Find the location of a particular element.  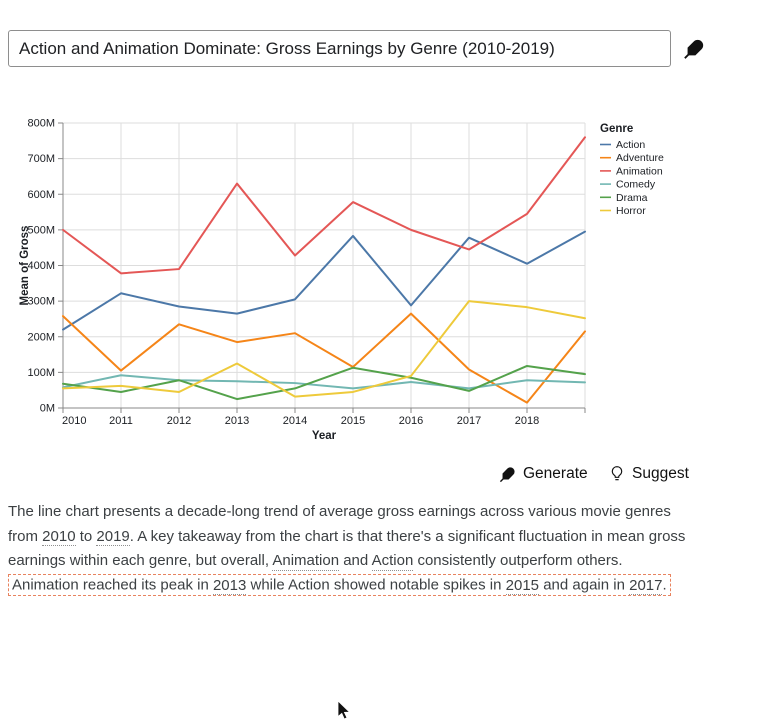

chart-title-input is located at coordinates (339, 48).